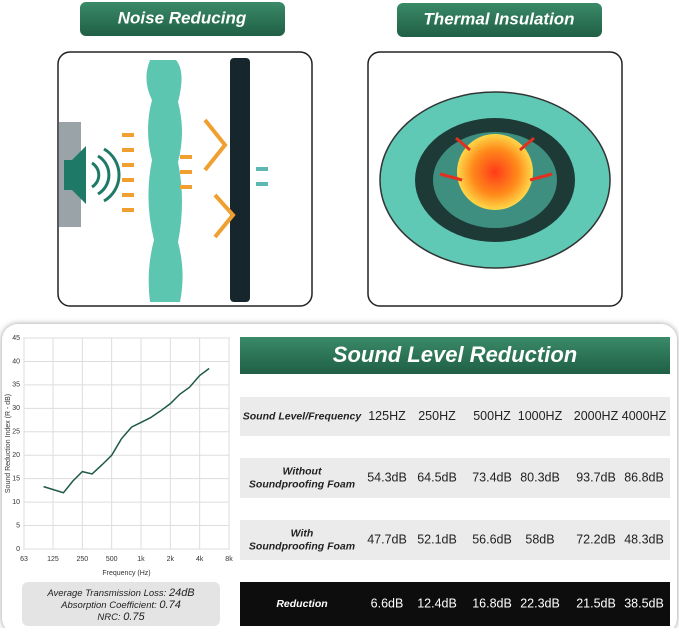  I want to click on table-cell: 1000HZ, so click(540, 416).